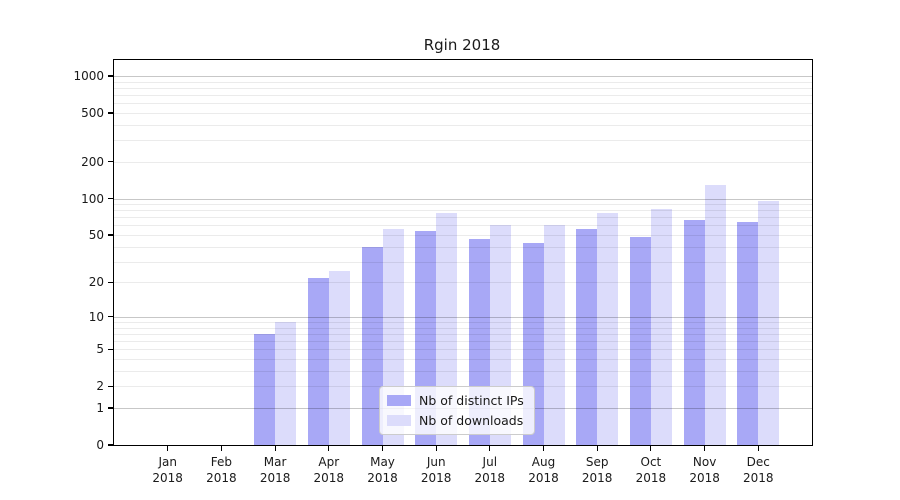 This screenshot has width=900, height=500. What do you see at coordinates (100, 386) in the screenshot?
I see `y-axis-tick-label: 2` at bounding box center [100, 386].